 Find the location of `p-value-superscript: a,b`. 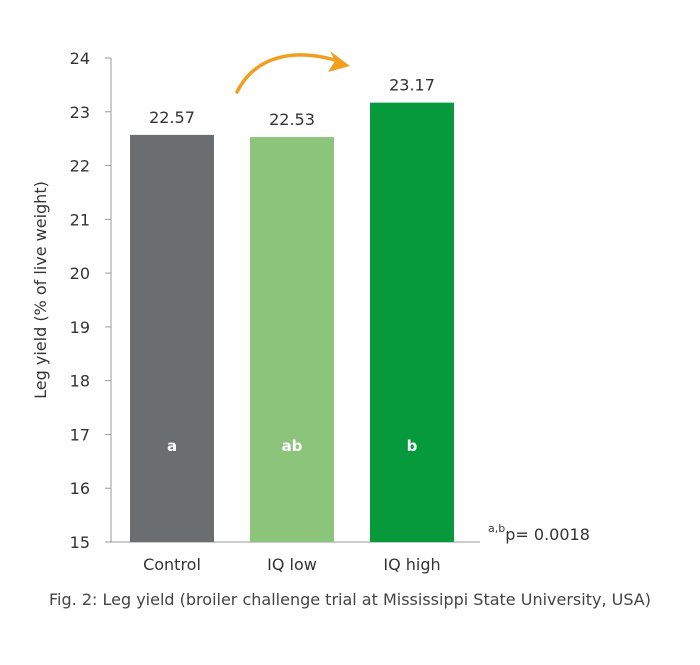

p-value-superscript: a,b is located at coordinates (496, 528).